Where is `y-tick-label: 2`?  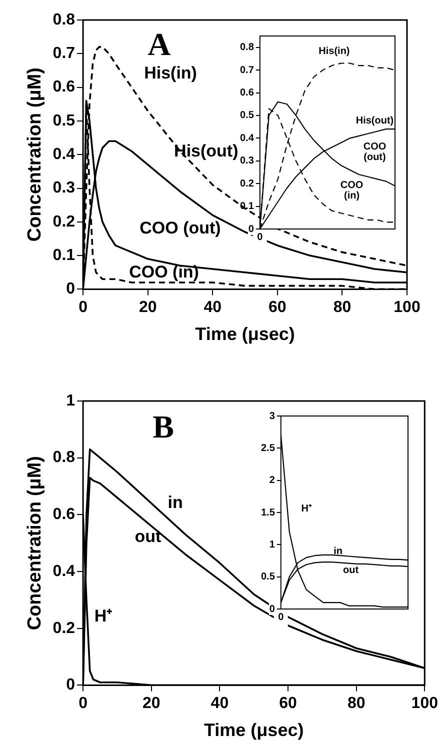
y-tick-label: 2 is located at coordinates (272, 480).